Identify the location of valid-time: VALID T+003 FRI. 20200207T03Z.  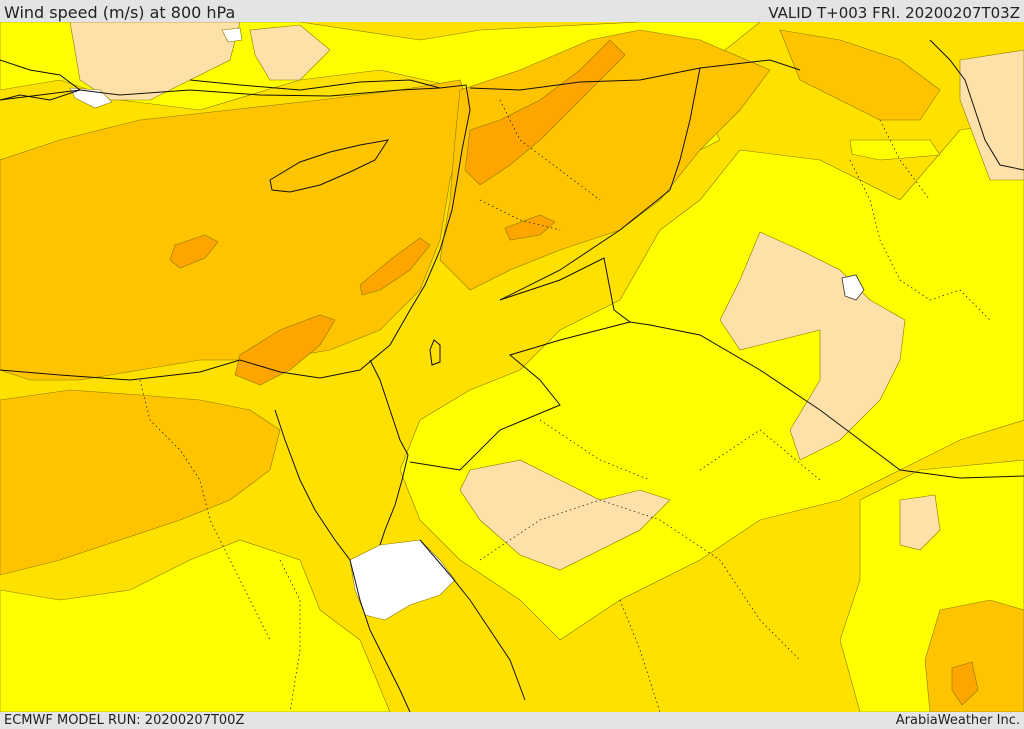
(894, 13).